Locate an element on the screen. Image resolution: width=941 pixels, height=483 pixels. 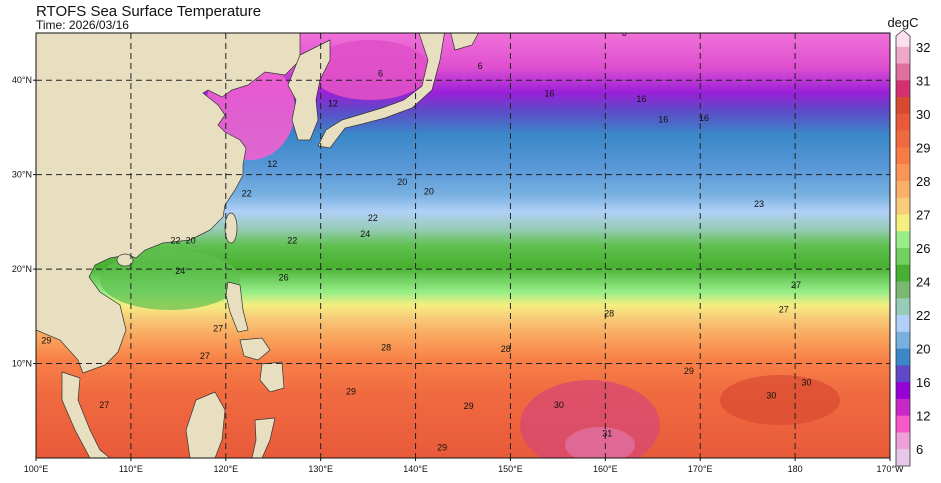
warm-pool-core is located at coordinates (600, 442).